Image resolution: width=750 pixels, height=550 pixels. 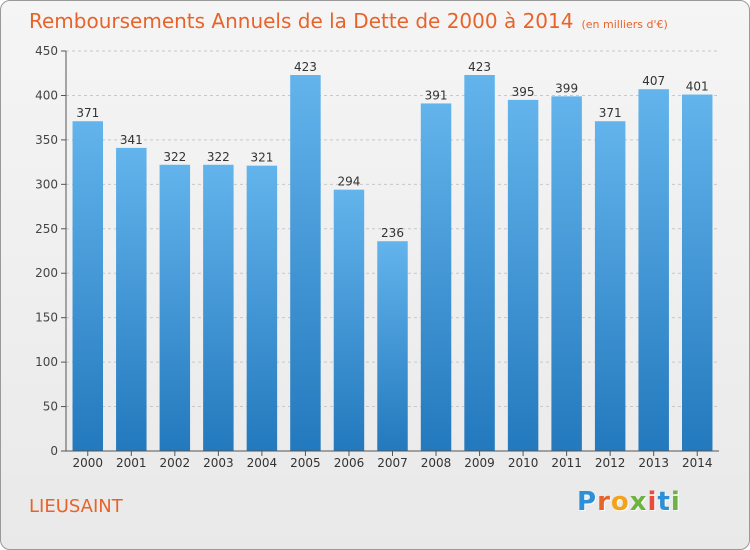 I want to click on y-tick-label: 300, so click(x=46, y=184).